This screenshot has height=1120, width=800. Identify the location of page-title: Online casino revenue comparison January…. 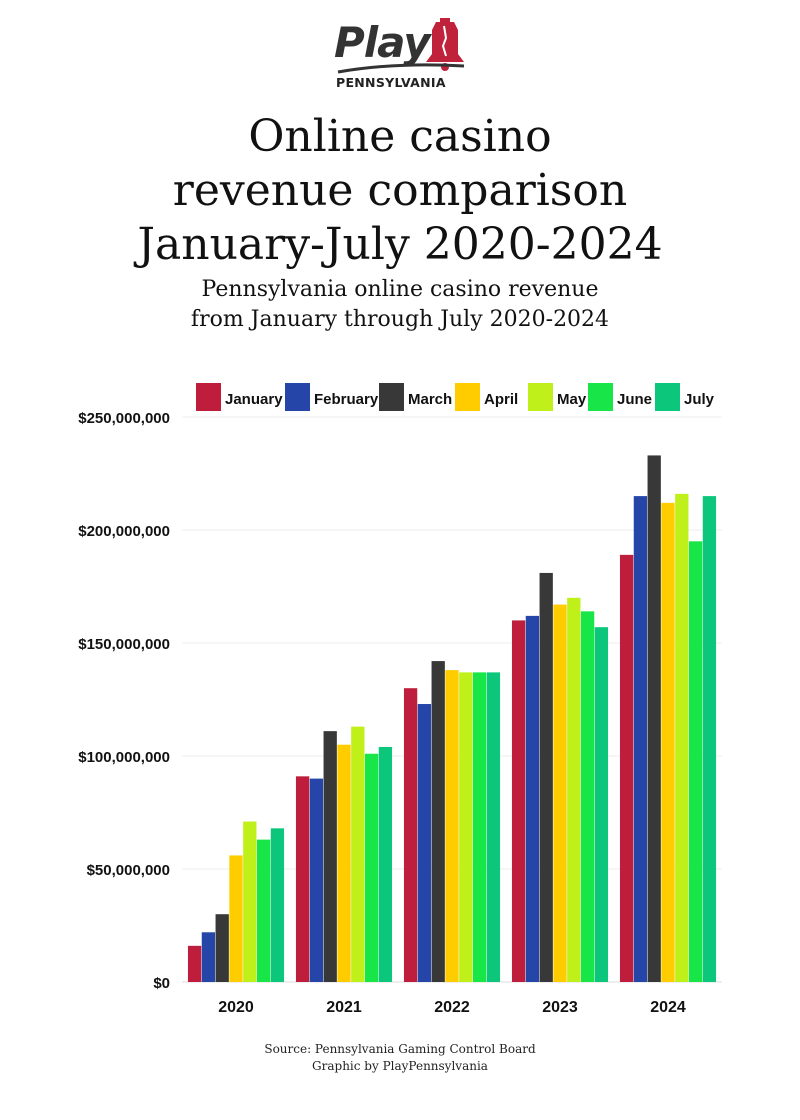
(400, 191).